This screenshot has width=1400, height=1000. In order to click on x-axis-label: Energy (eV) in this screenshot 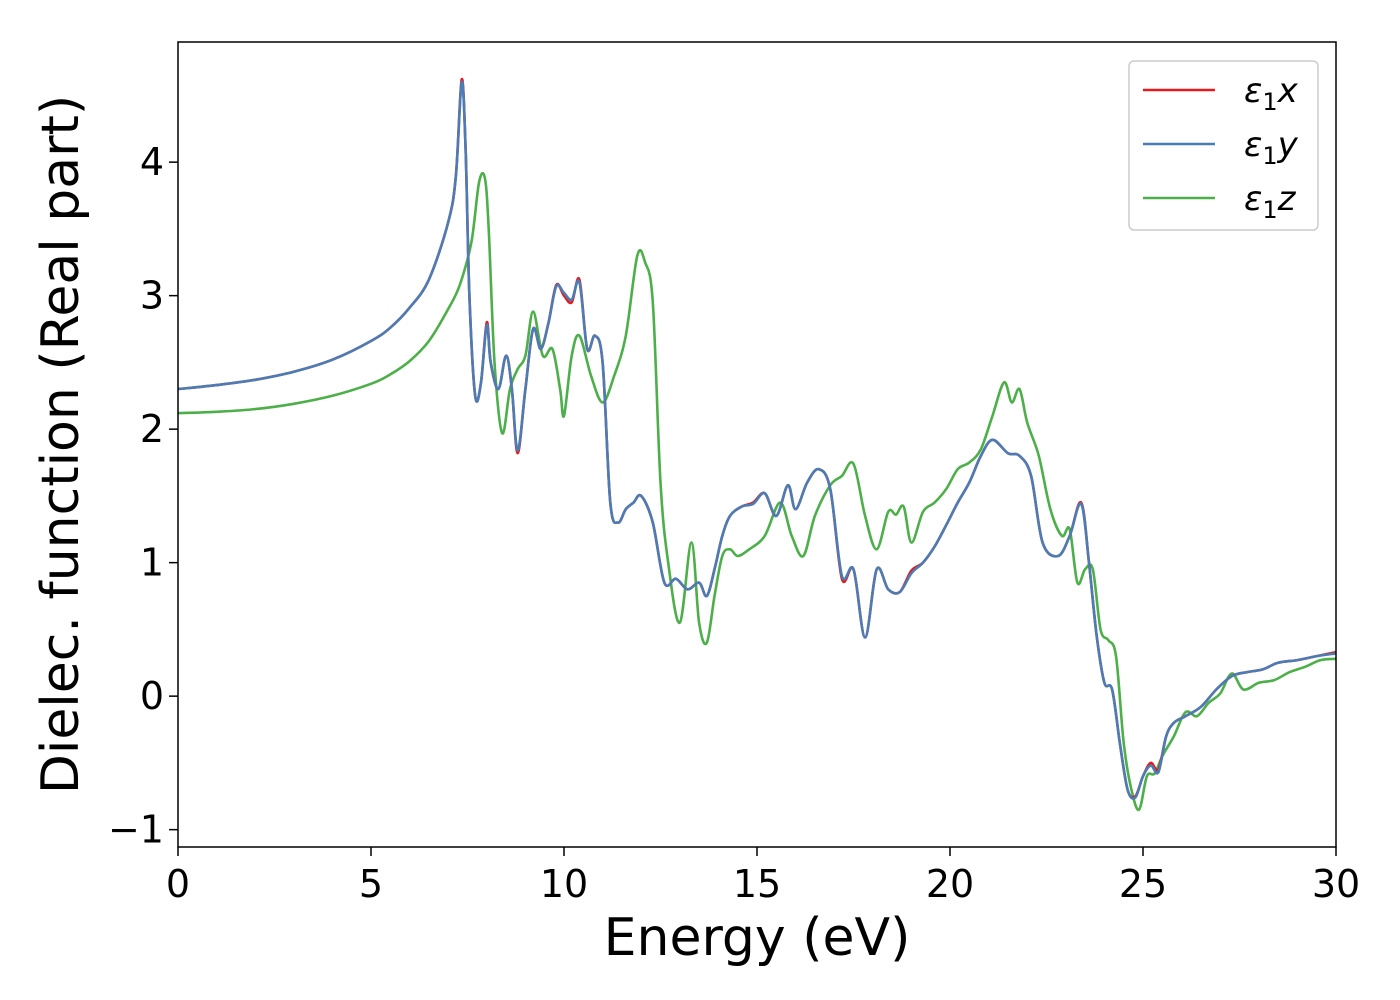, I will do `click(757, 938)`.